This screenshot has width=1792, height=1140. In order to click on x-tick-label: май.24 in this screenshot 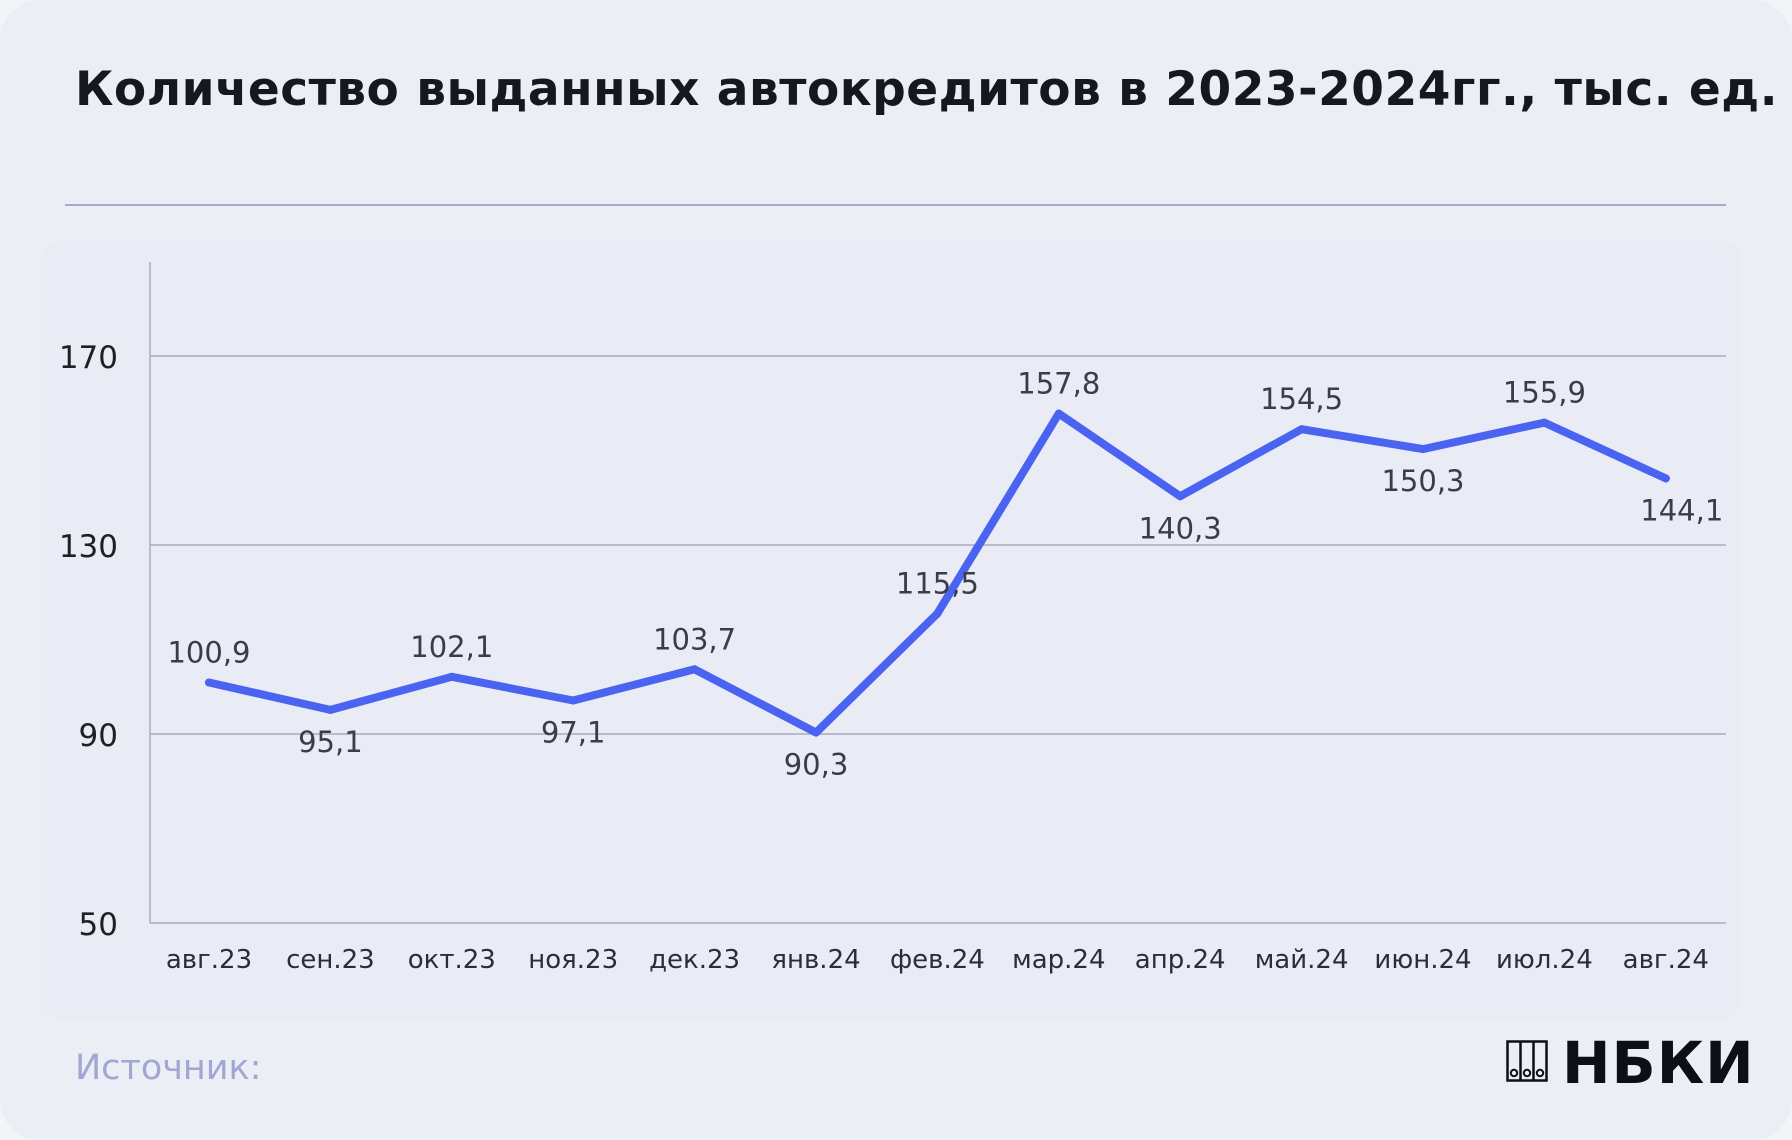, I will do `click(1302, 960)`.